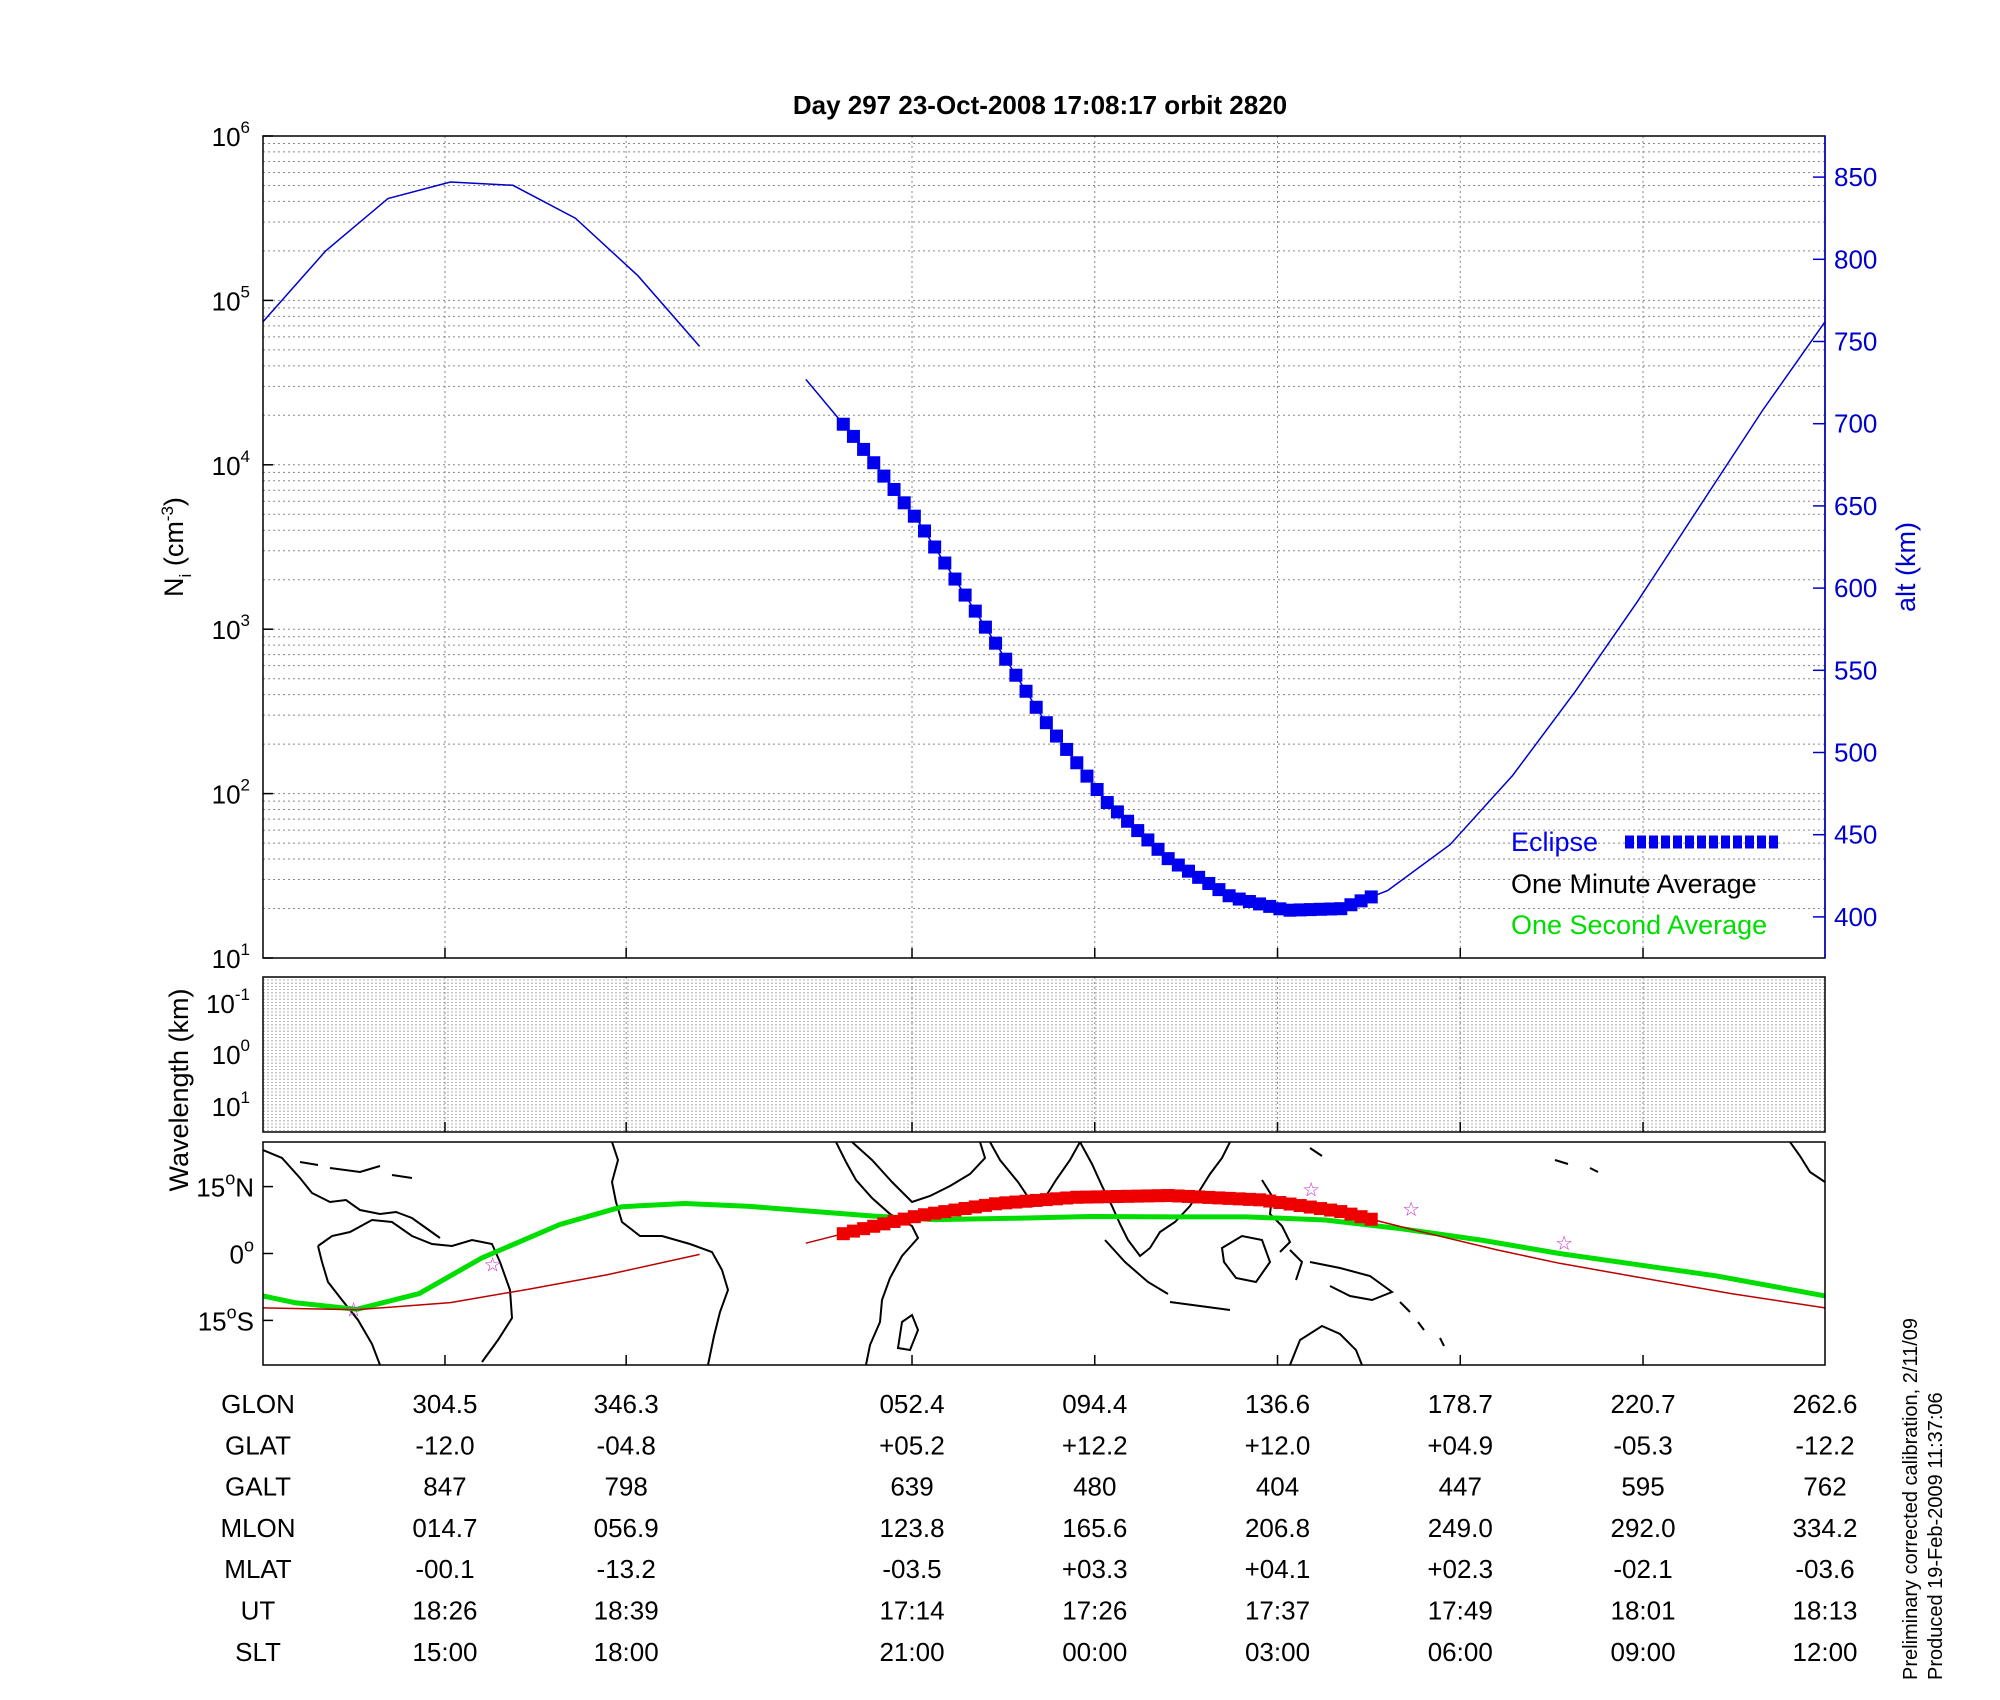 The image size is (2000, 1700). What do you see at coordinates (1634, 884) in the screenshot?
I see `legend-minute-label: One Minute Average` at bounding box center [1634, 884].